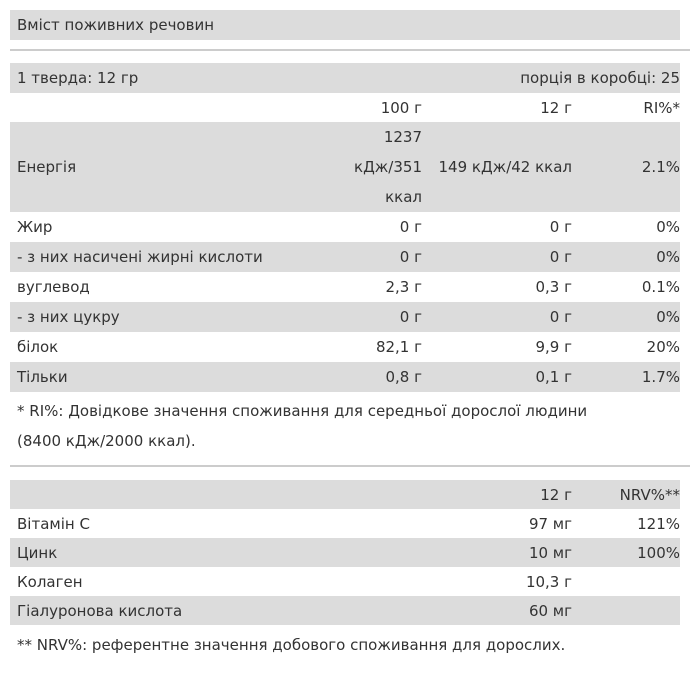 This screenshot has height=700, width=700. I want to click on row: Тільки 0,8 г 0,1 г 1.7%, so click(345, 377).